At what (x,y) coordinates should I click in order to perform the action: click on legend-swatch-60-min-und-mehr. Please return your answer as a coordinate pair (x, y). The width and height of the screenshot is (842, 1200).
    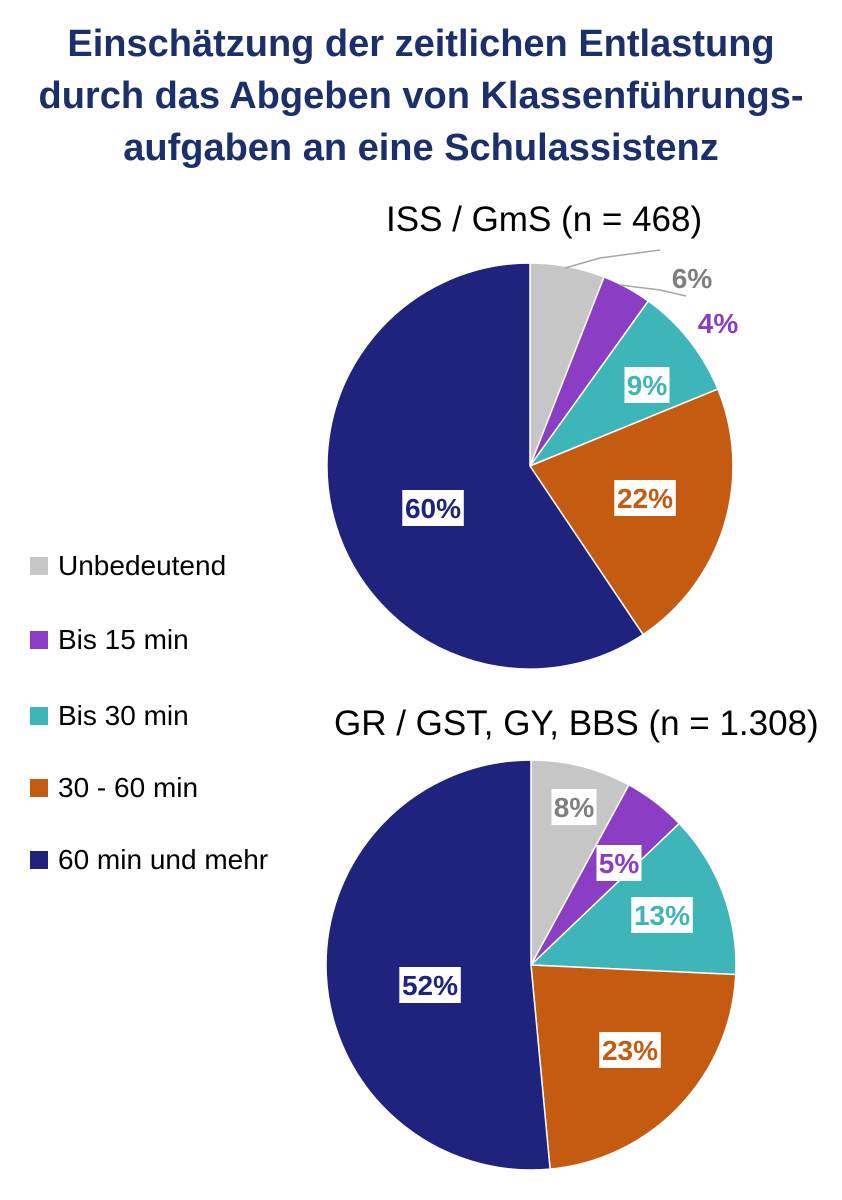
    Looking at the image, I should click on (39, 860).